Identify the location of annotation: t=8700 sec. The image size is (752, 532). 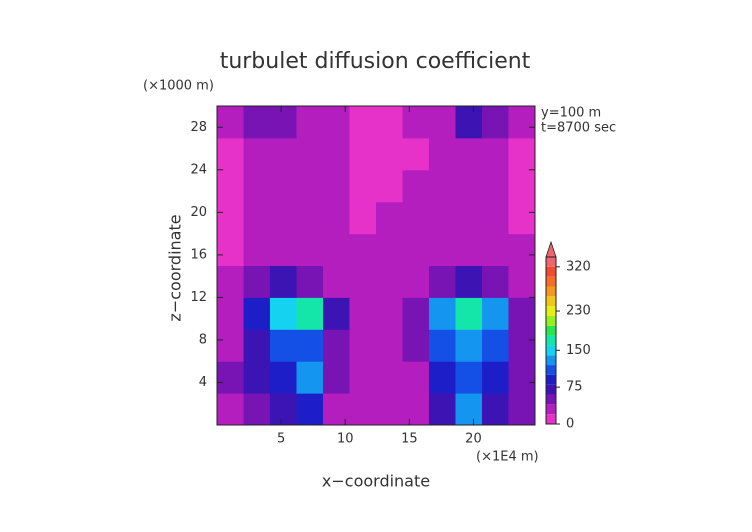
(578, 128).